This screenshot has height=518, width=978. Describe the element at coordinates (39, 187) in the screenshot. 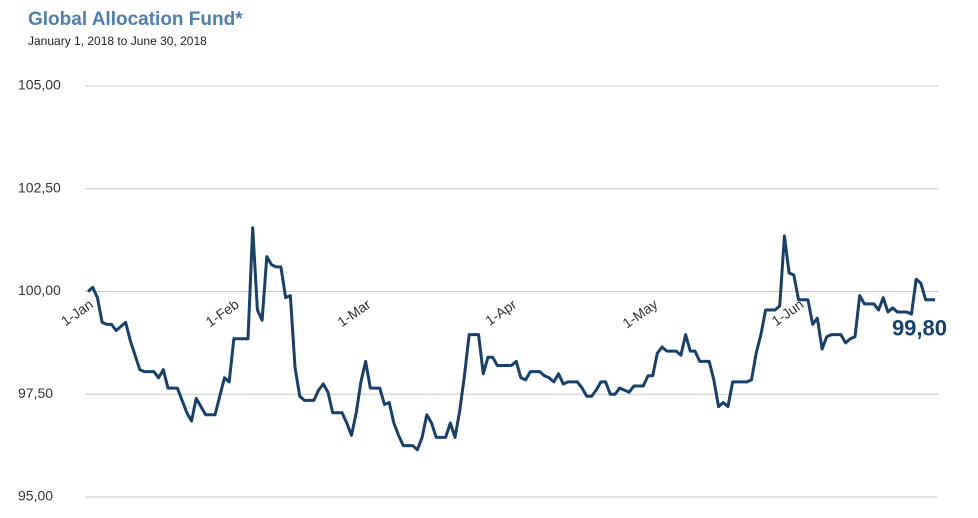

I see `y-tick-label: 102,50` at that location.